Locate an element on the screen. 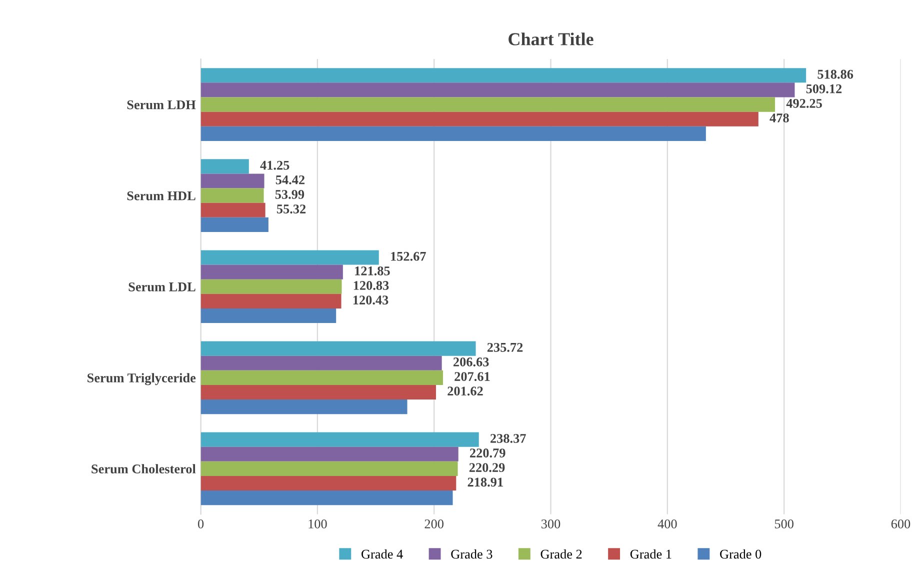 This screenshot has height=562, width=921. x-tick-label: 0 is located at coordinates (201, 523).